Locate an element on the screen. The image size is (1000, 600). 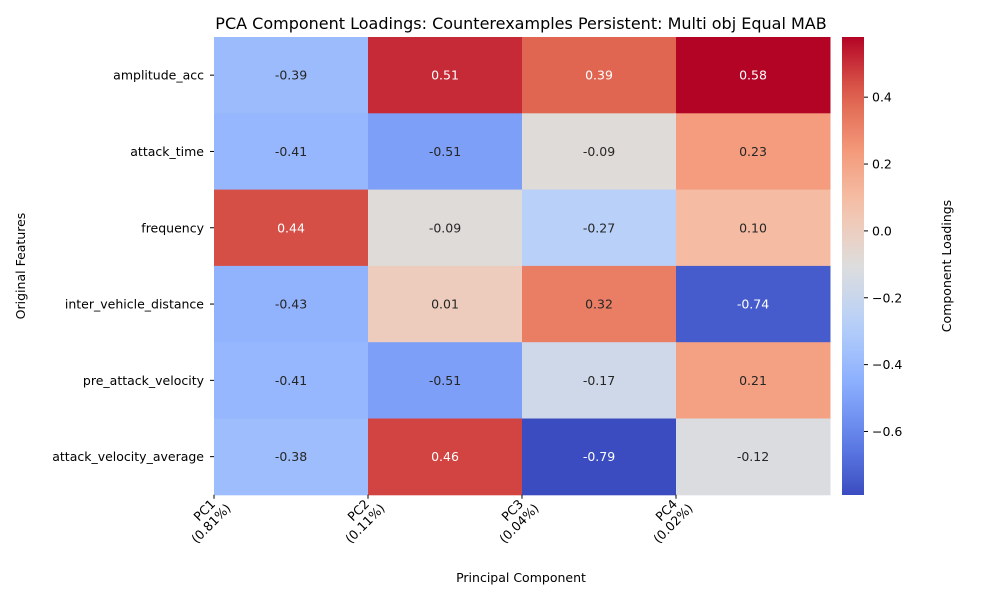
cell-value-label: 0.10 is located at coordinates (753, 227).